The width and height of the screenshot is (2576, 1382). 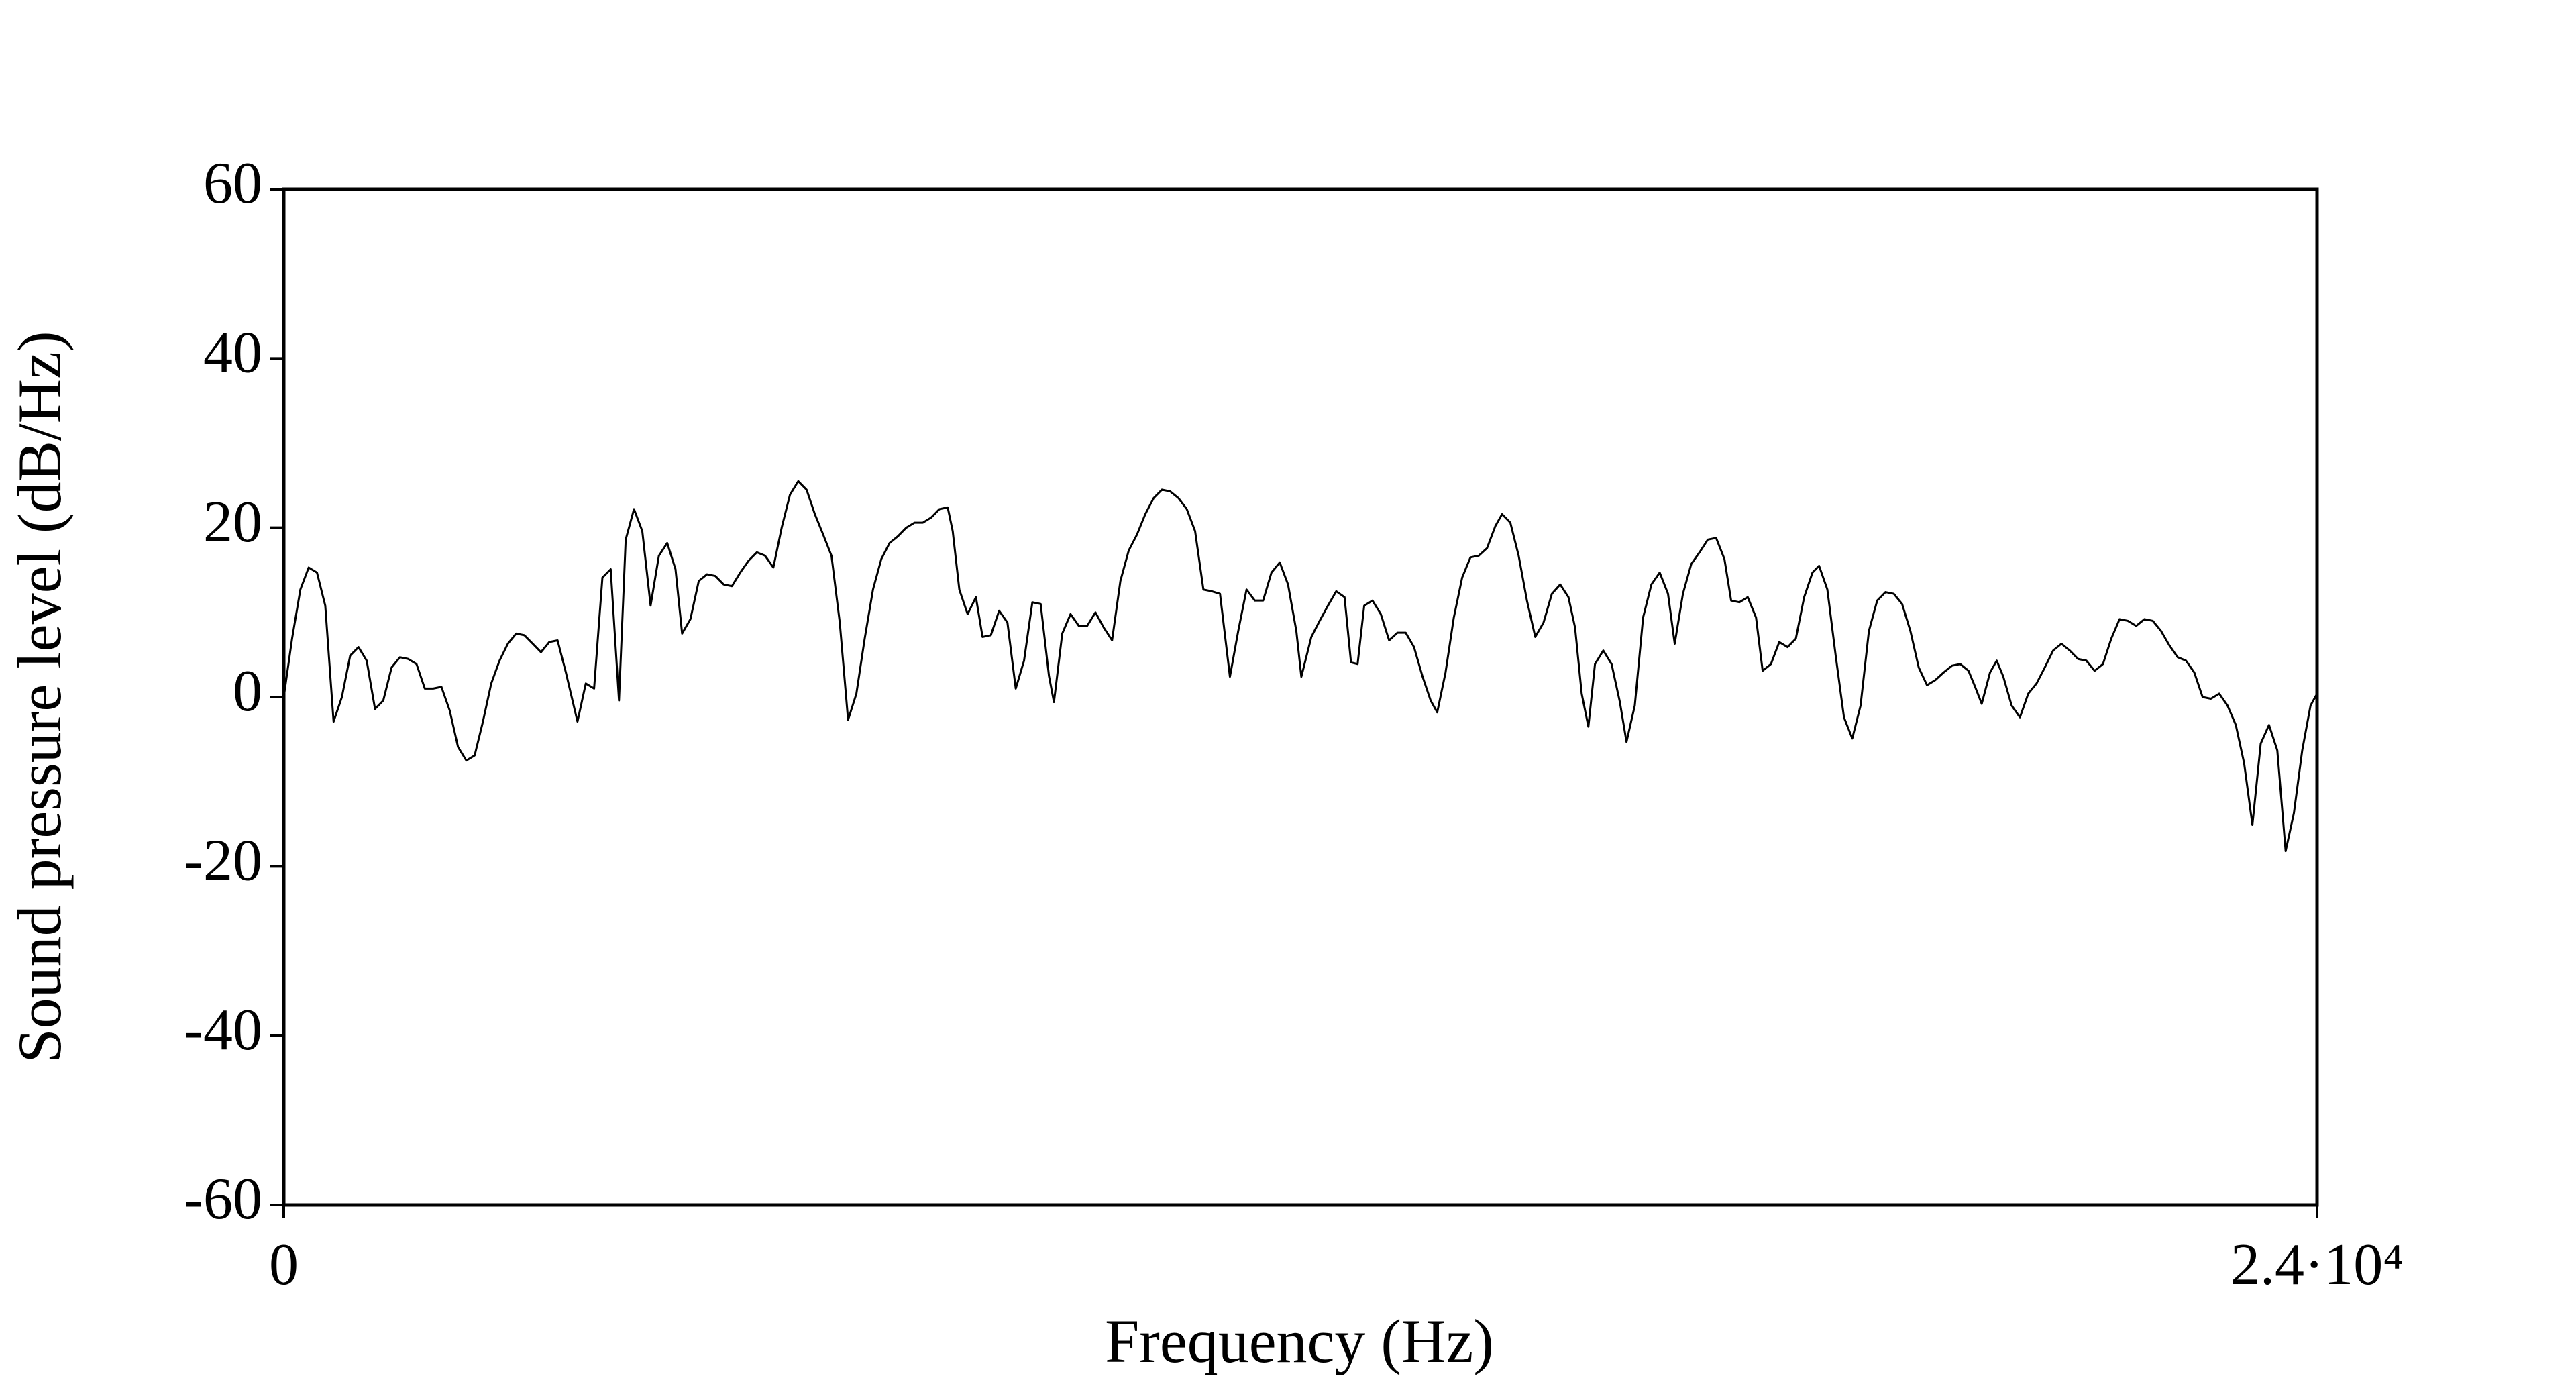 I want to click on y-tick-label: 40, so click(x=232, y=353).